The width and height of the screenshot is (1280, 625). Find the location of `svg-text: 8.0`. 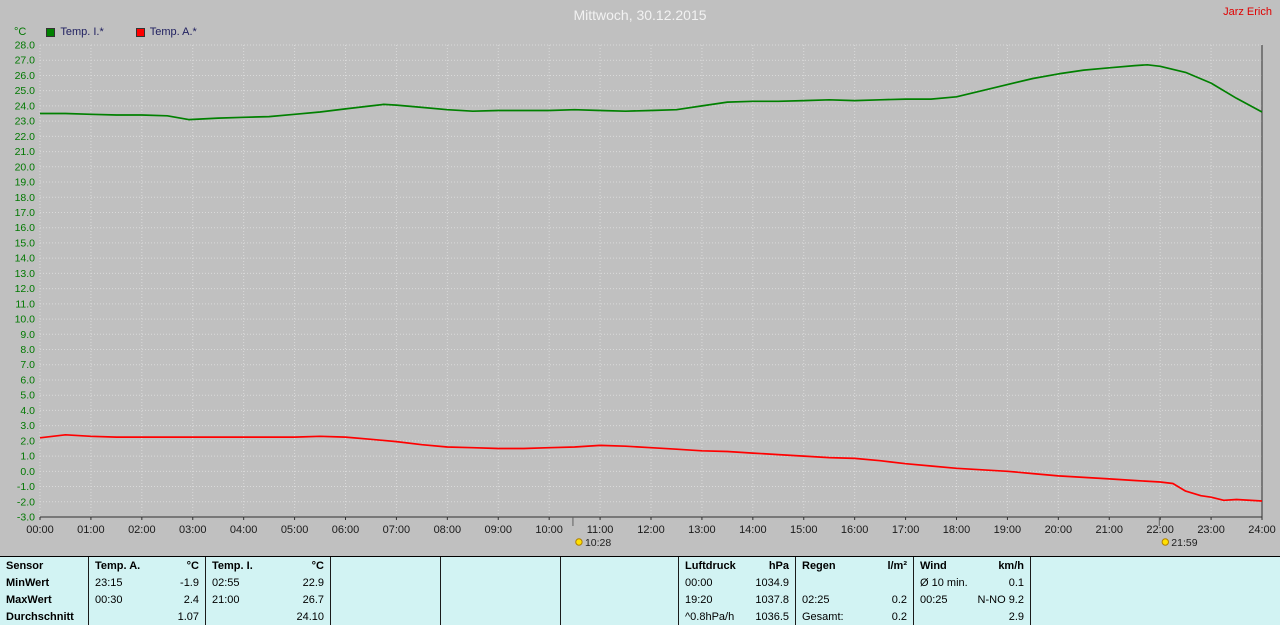

svg-text: 8.0 is located at coordinates (27, 350).